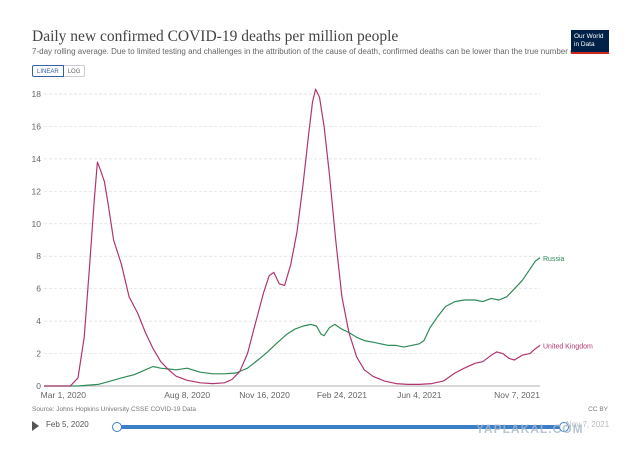 This screenshot has width=640, height=461. I want to click on timeline-start-handle, so click(117, 427).